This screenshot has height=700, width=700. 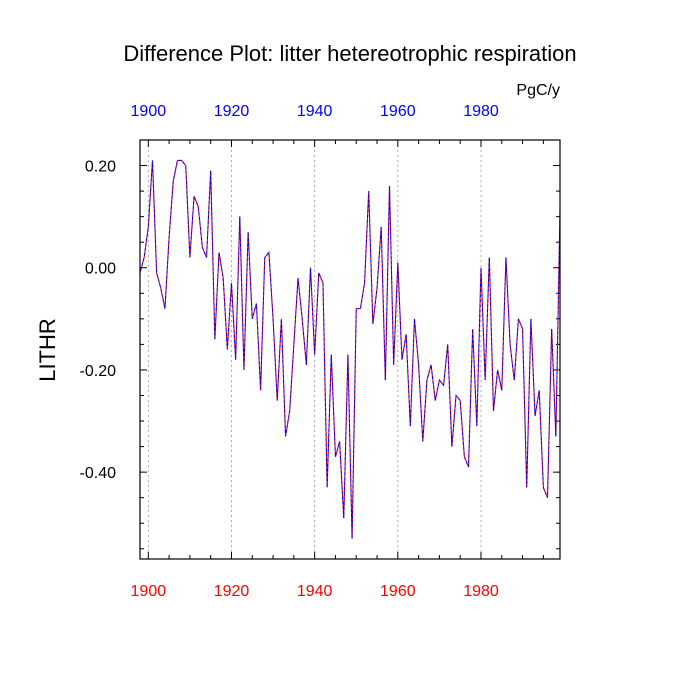 What do you see at coordinates (100, 167) in the screenshot?
I see `y-tick-label: 0.20` at bounding box center [100, 167].